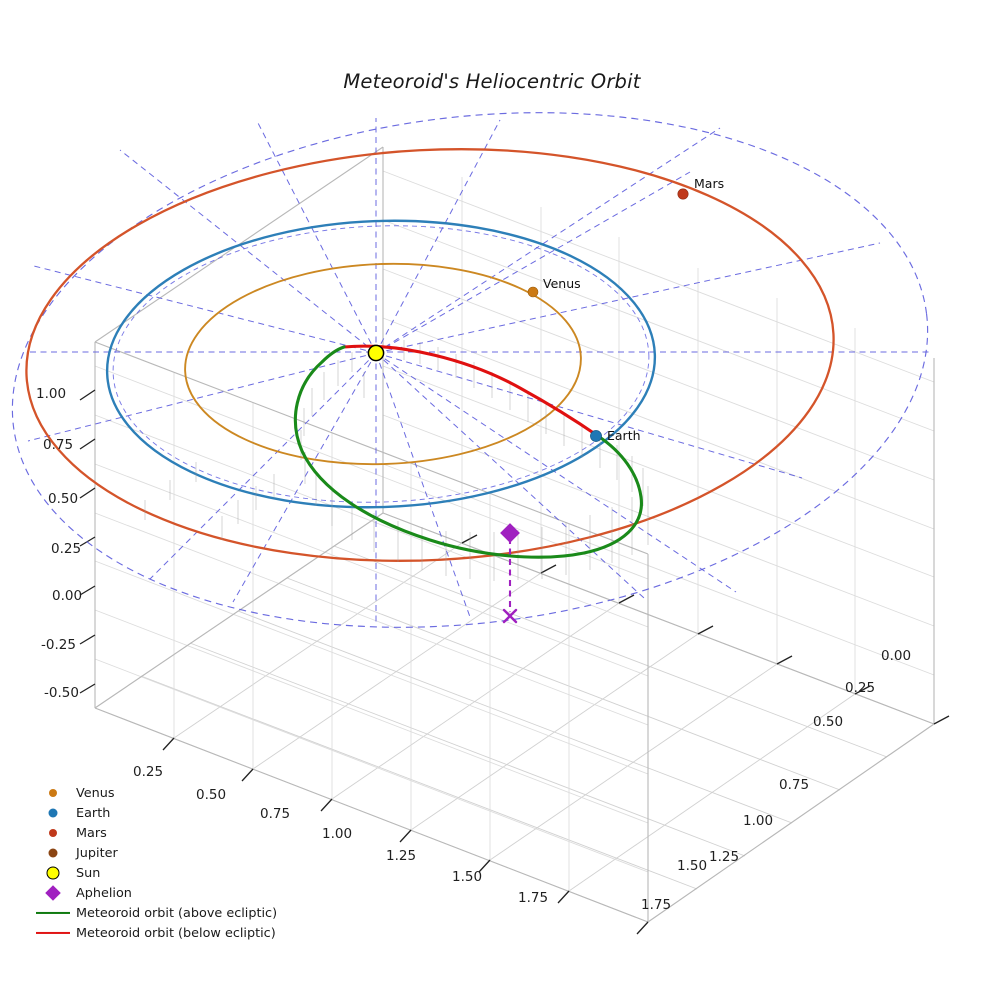 This screenshot has height=984, width=984. I want to click on y-tick-label: 1.50, so click(692, 866).